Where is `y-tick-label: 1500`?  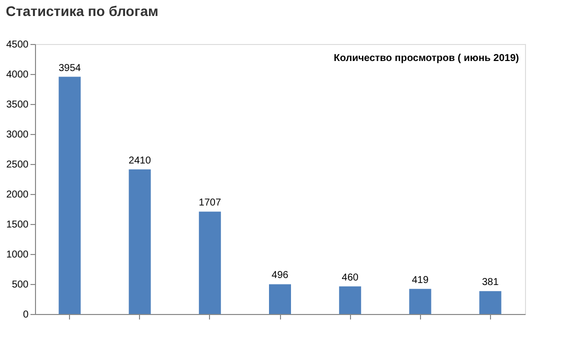
y-tick-label: 1500 is located at coordinates (17, 225).